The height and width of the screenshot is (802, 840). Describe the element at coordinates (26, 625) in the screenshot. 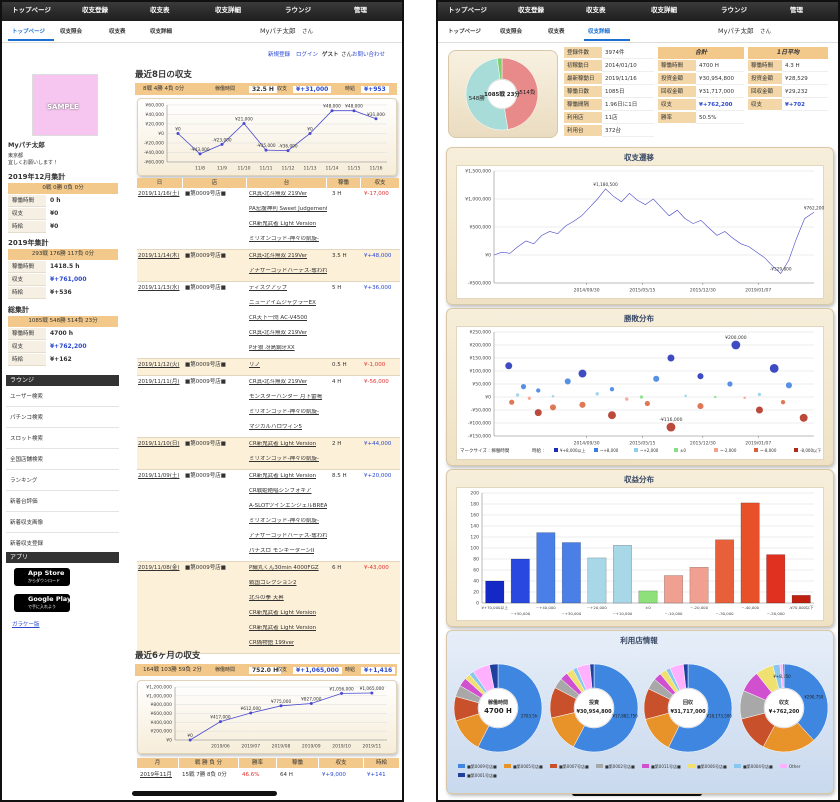

I see `feature-phone-link: ガラケー版` at that location.